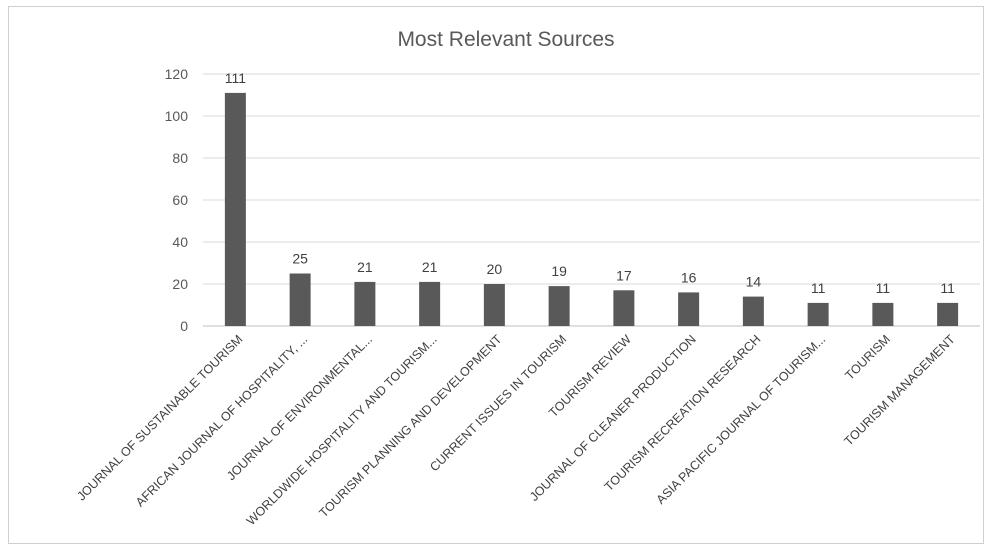  What do you see at coordinates (505, 39) in the screenshot?
I see `chart-title: Most Relevant Sources` at bounding box center [505, 39].